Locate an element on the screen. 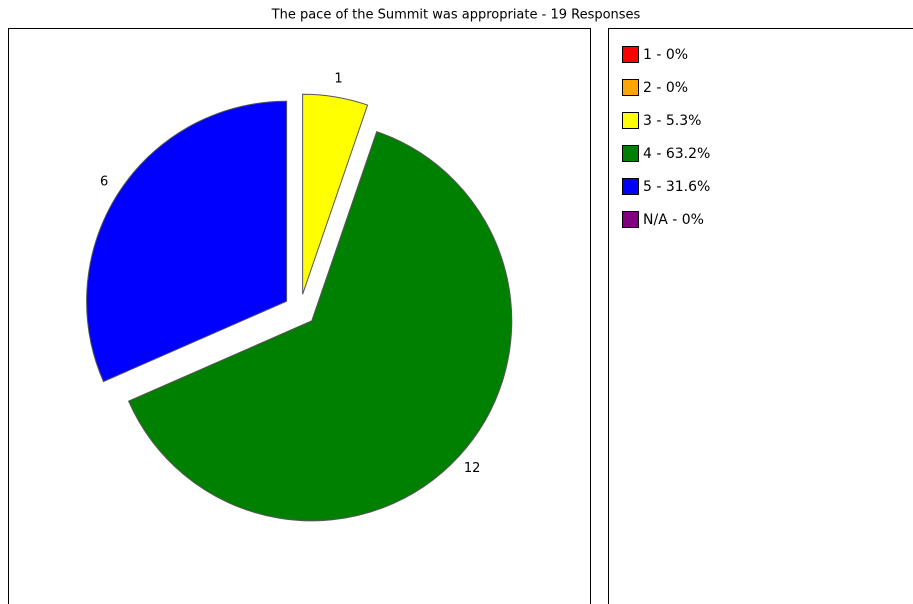 The width and height of the screenshot is (913, 604). legend-label: 1 - 0% is located at coordinates (665, 55).